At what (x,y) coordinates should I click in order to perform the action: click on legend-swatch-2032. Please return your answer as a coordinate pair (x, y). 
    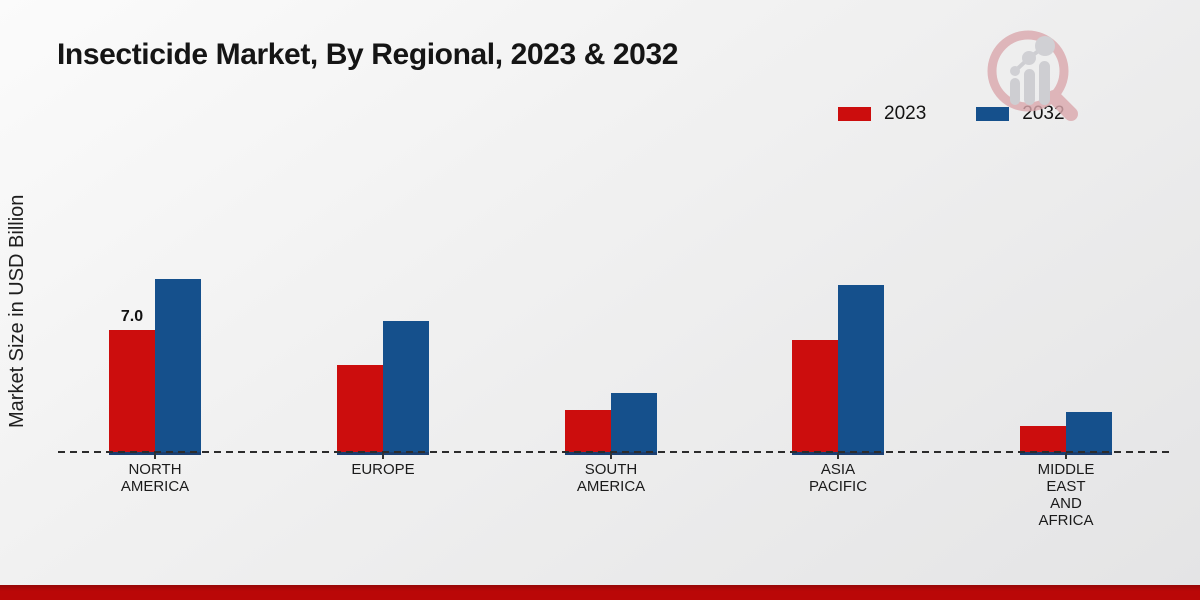
    Looking at the image, I should click on (993, 114).